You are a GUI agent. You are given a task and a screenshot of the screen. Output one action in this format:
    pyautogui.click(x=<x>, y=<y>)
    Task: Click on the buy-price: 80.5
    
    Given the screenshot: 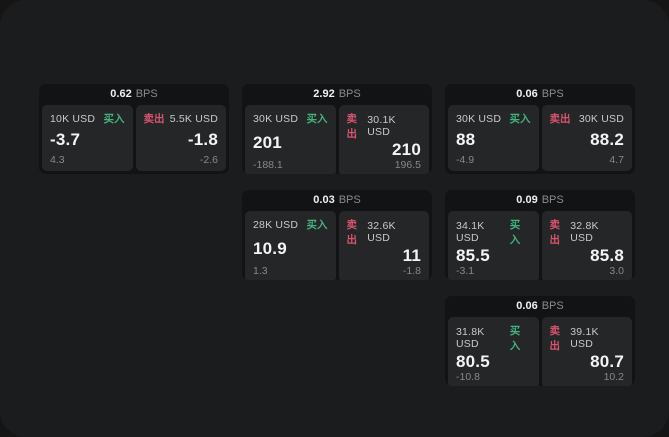 What is the action you would take?
    pyautogui.click(x=473, y=361)
    